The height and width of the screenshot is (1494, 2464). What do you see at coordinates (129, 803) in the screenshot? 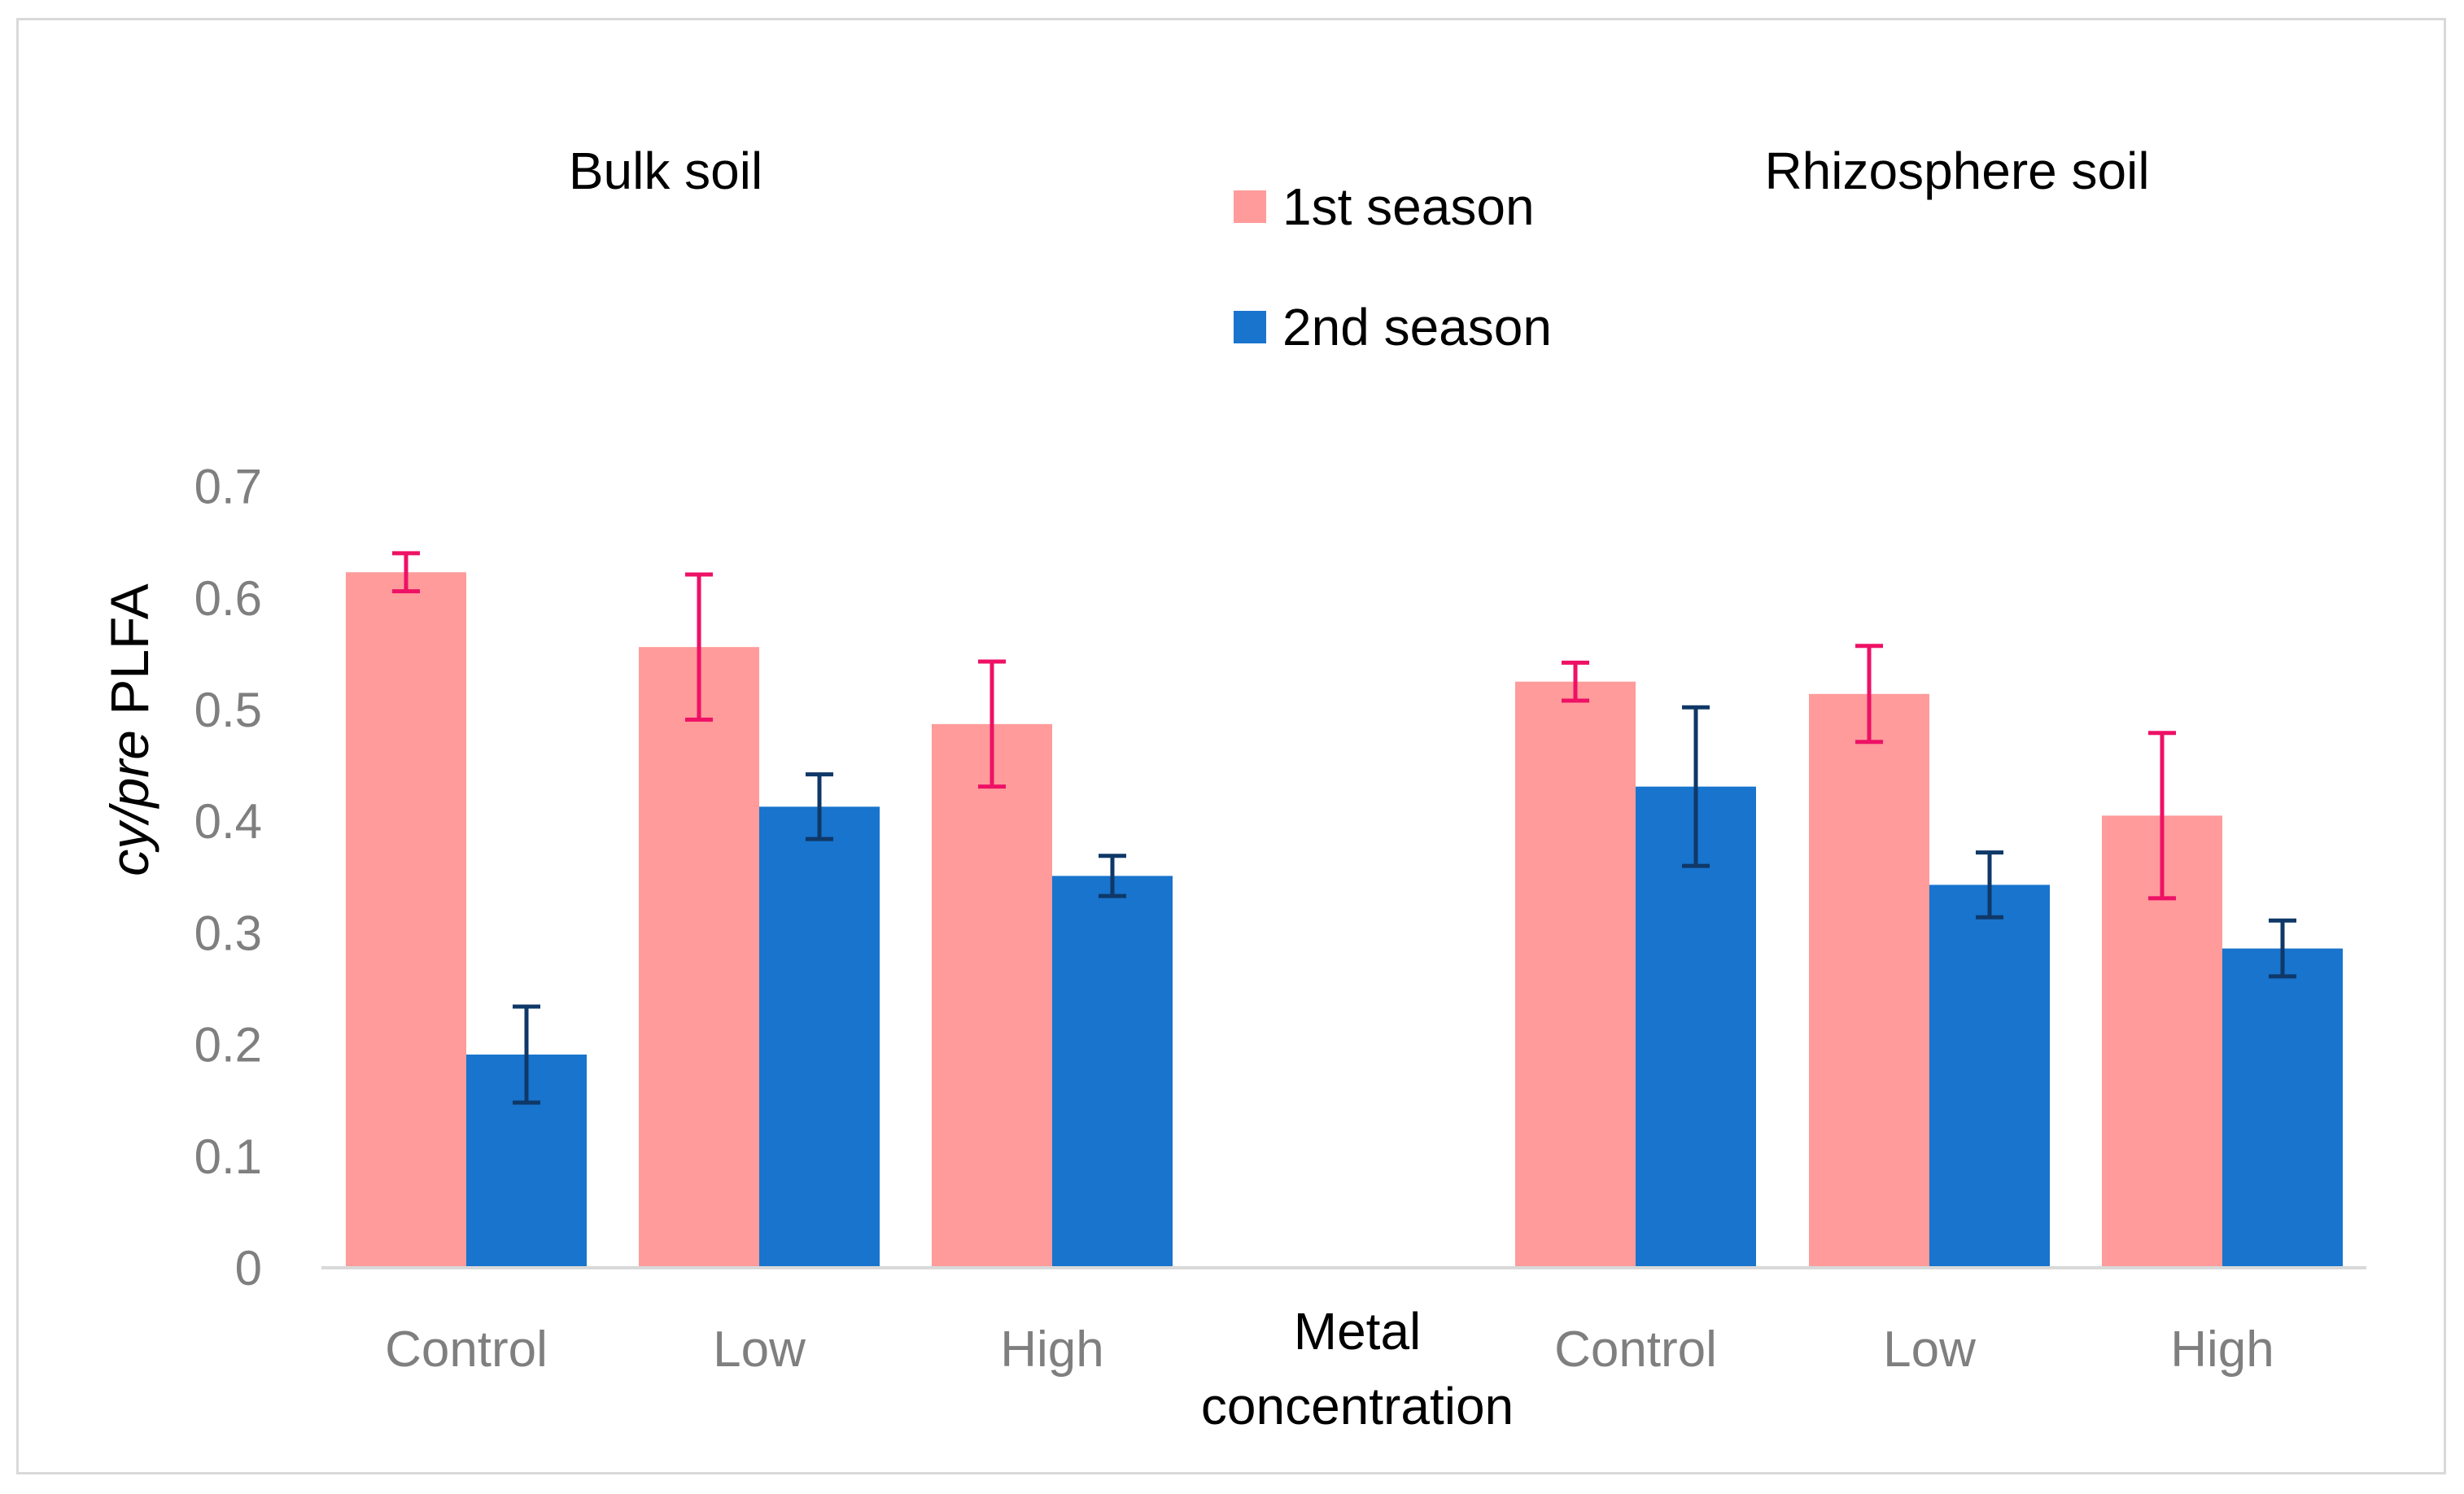
I see `y-axis-title-italic: cy/pre` at bounding box center [129, 803].